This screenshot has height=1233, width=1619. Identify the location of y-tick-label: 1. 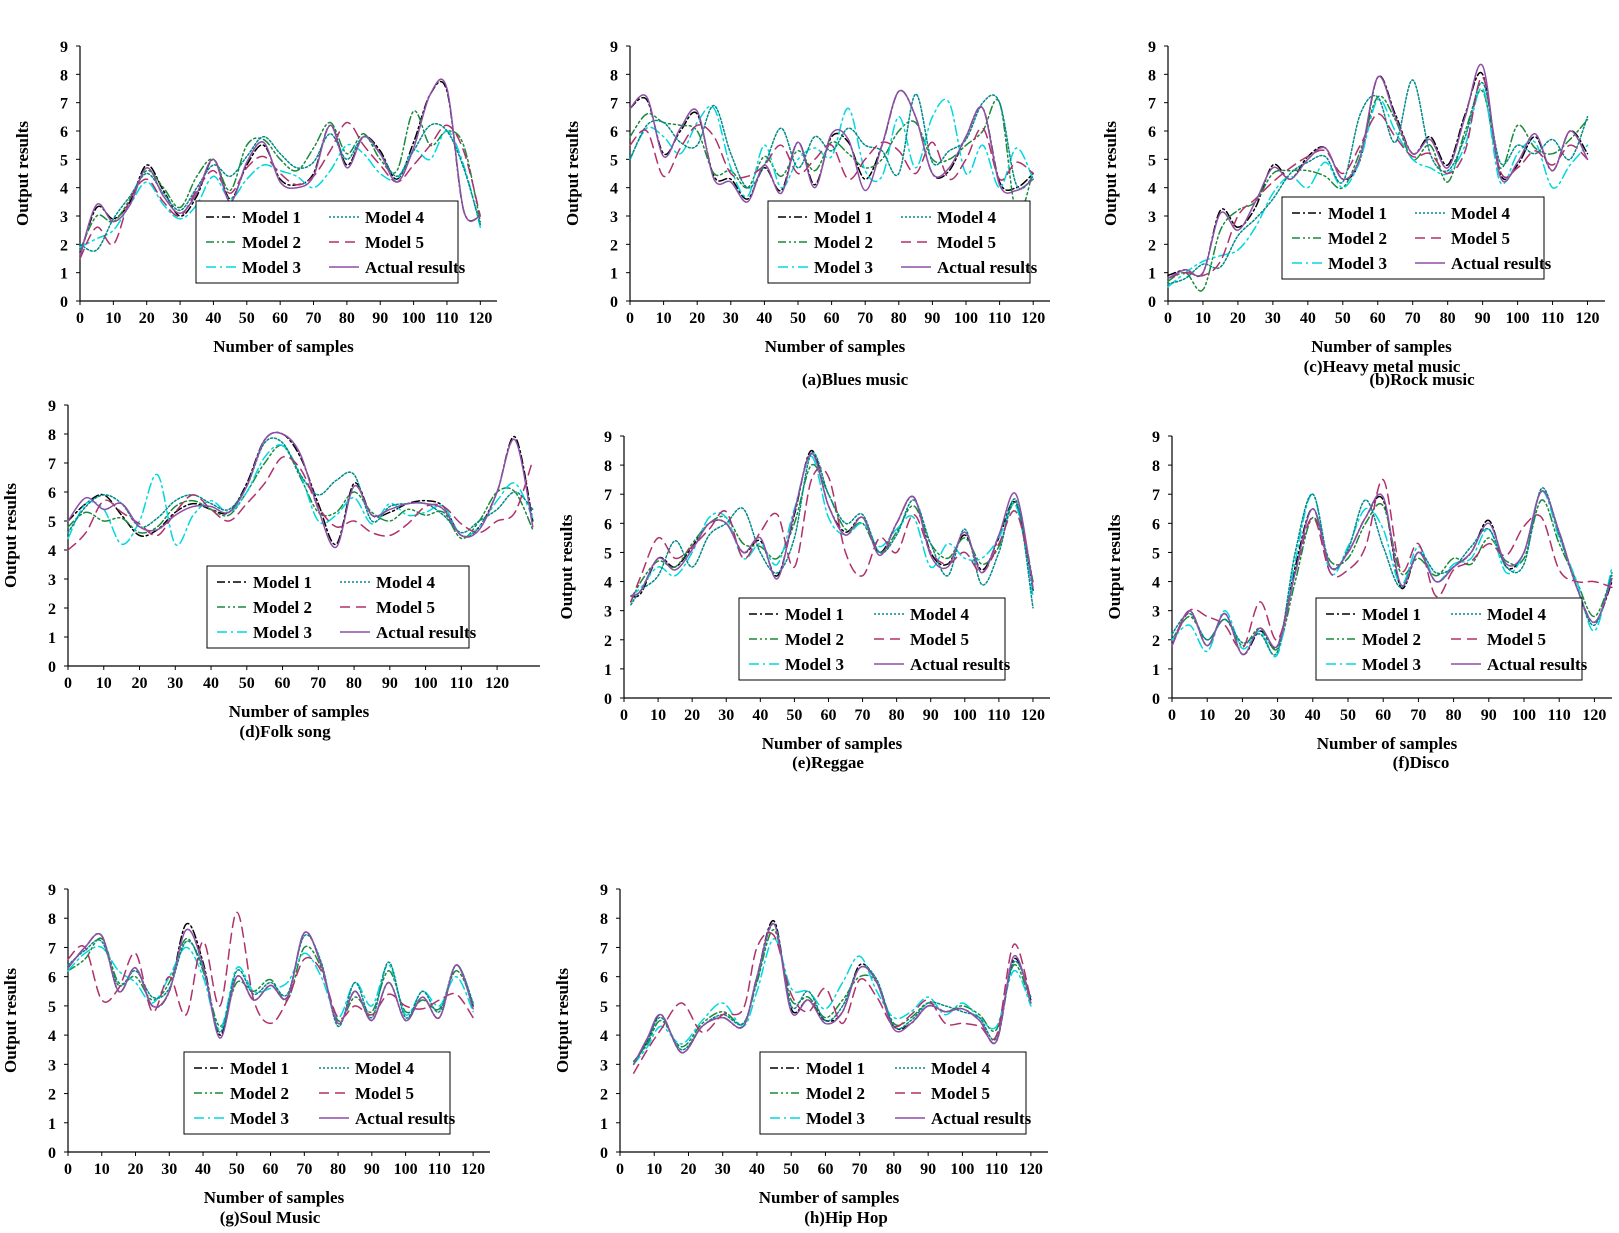
(614, 274).